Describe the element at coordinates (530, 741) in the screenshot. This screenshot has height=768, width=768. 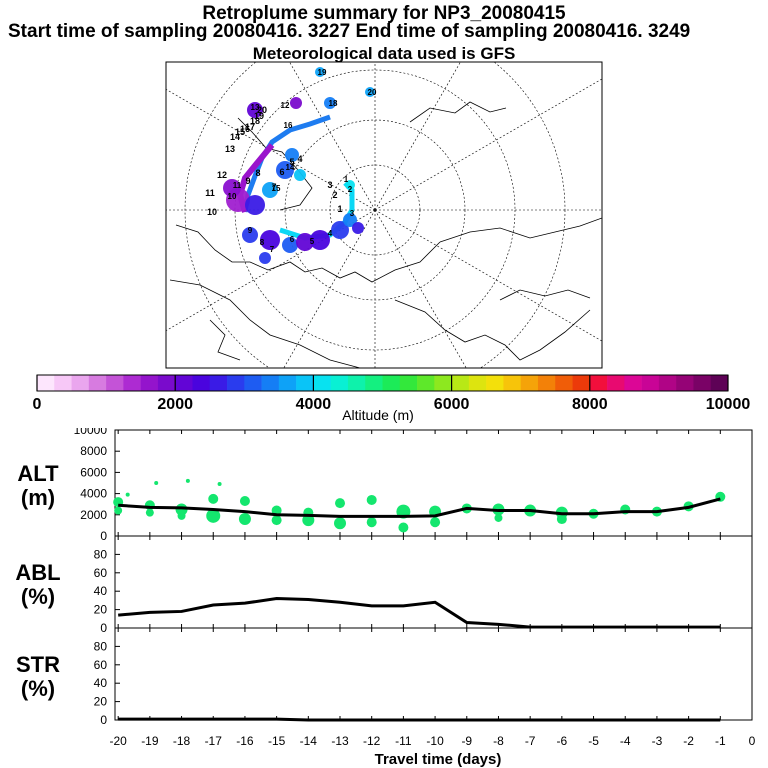
I see `x-tick-label: -7` at that location.